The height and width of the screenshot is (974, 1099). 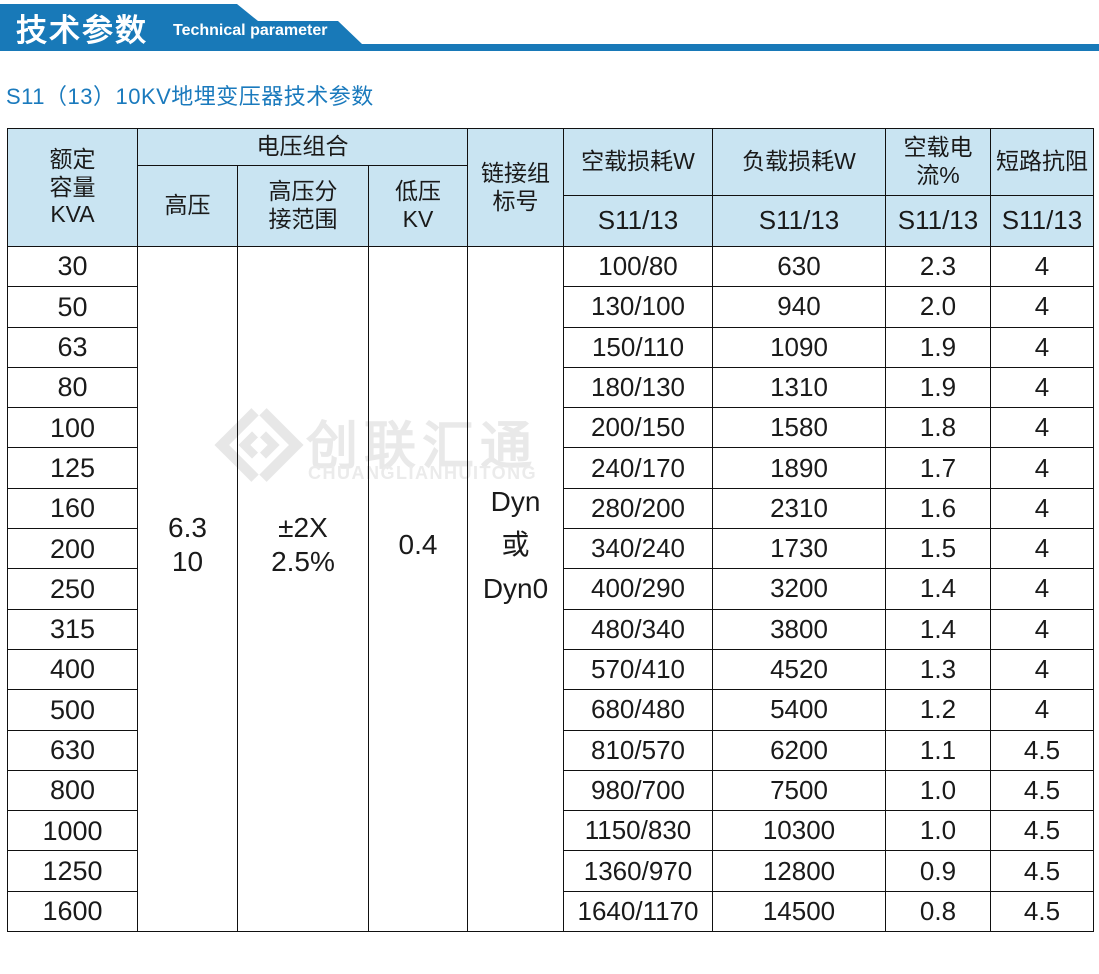 What do you see at coordinates (799, 750) in the screenshot?
I see `load-loss-cell: 6200` at bounding box center [799, 750].